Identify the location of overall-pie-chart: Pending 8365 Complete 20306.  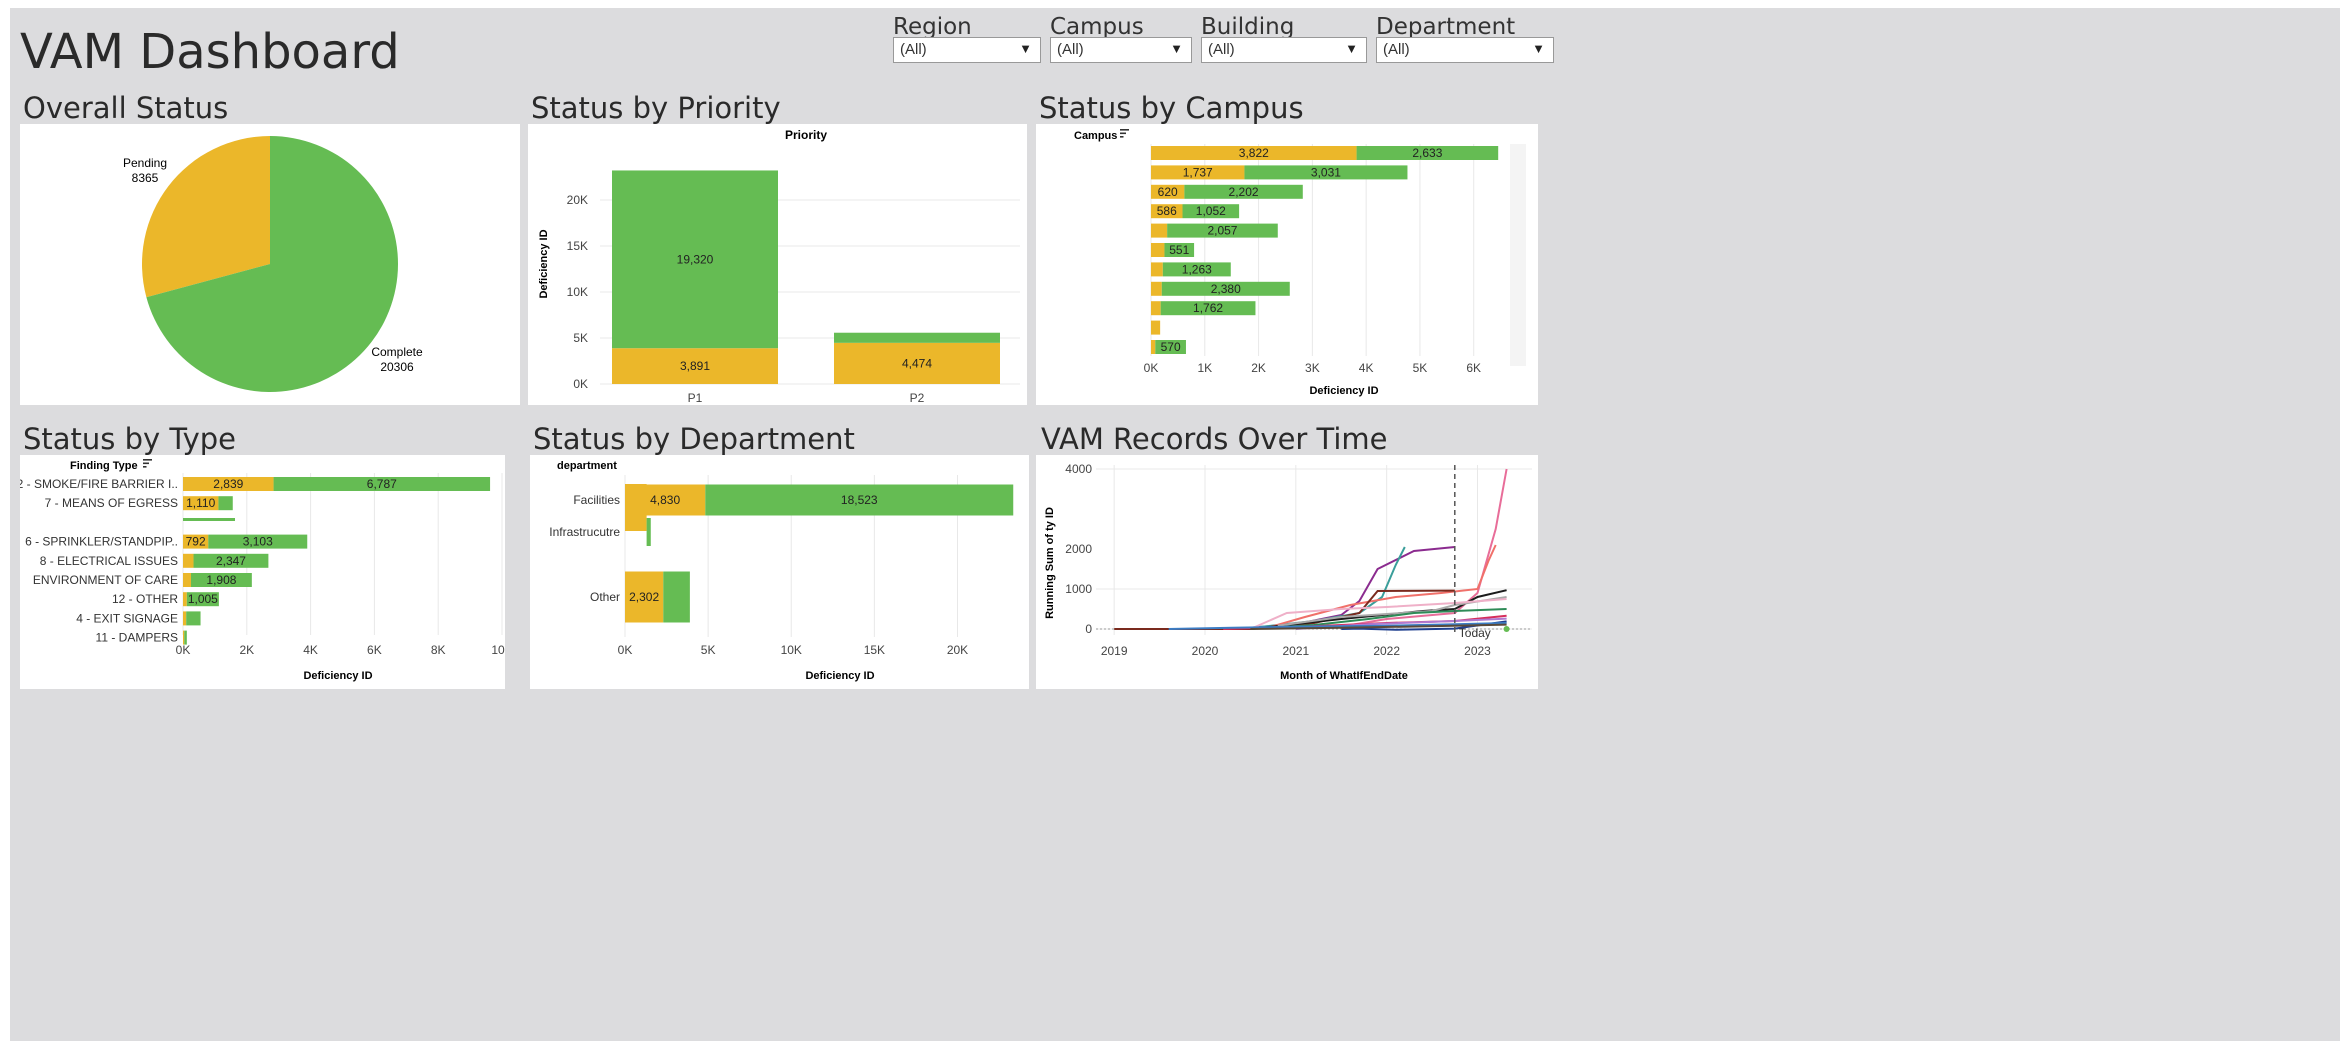
(273, 264).